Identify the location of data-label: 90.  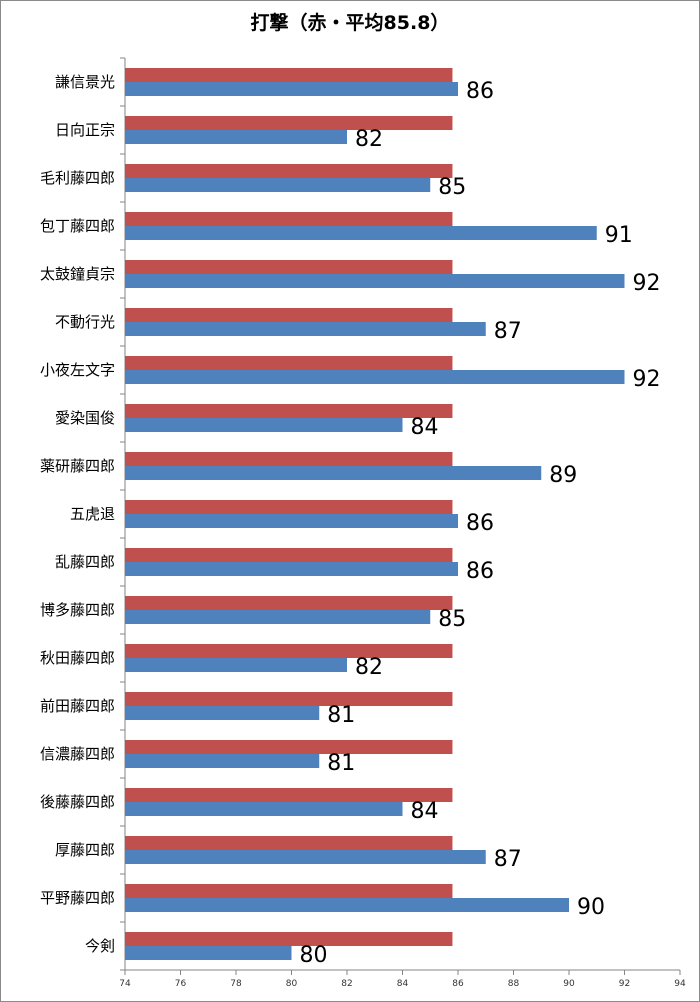
(591, 907).